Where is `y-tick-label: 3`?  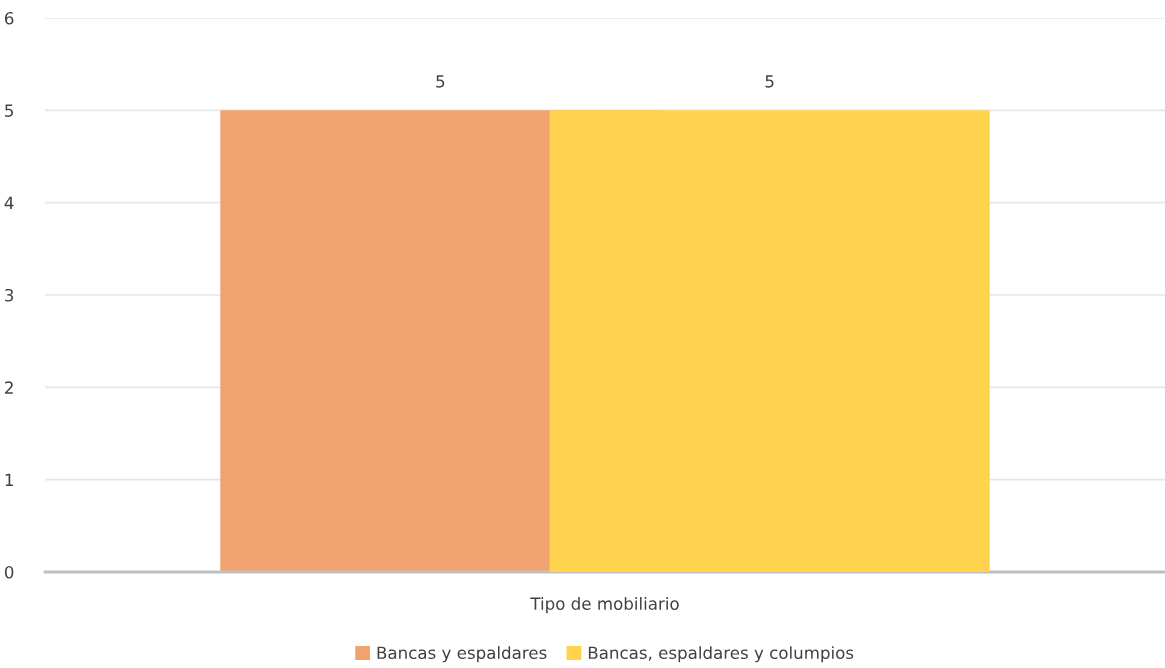
y-tick-label: 3 is located at coordinates (9, 295).